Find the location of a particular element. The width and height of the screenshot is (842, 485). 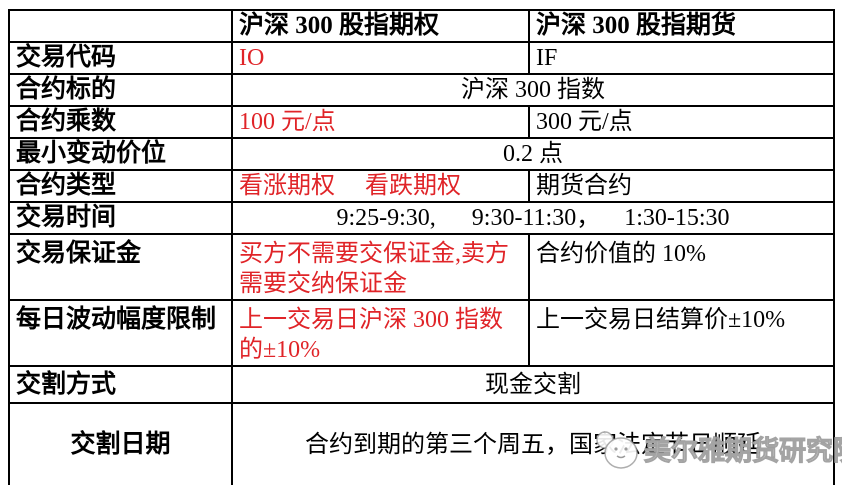

value-merged-trading-hours: 9:25-9:30, 9:30-11:30， 1:30-15:30 is located at coordinates (533, 218).